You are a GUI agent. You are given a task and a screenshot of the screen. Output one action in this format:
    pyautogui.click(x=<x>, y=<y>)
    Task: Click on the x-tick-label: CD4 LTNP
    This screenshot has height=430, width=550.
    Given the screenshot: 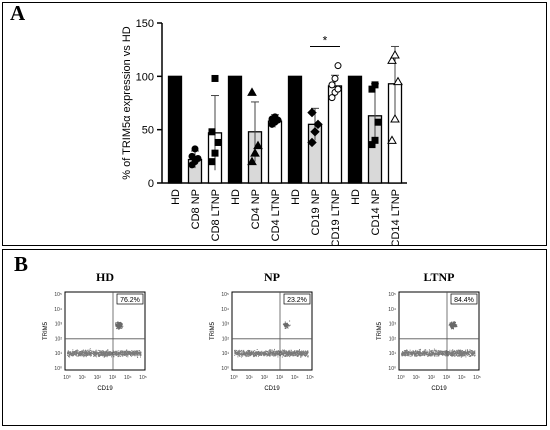 What is the action you would take?
    pyautogui.click(x=276, y=215)
    